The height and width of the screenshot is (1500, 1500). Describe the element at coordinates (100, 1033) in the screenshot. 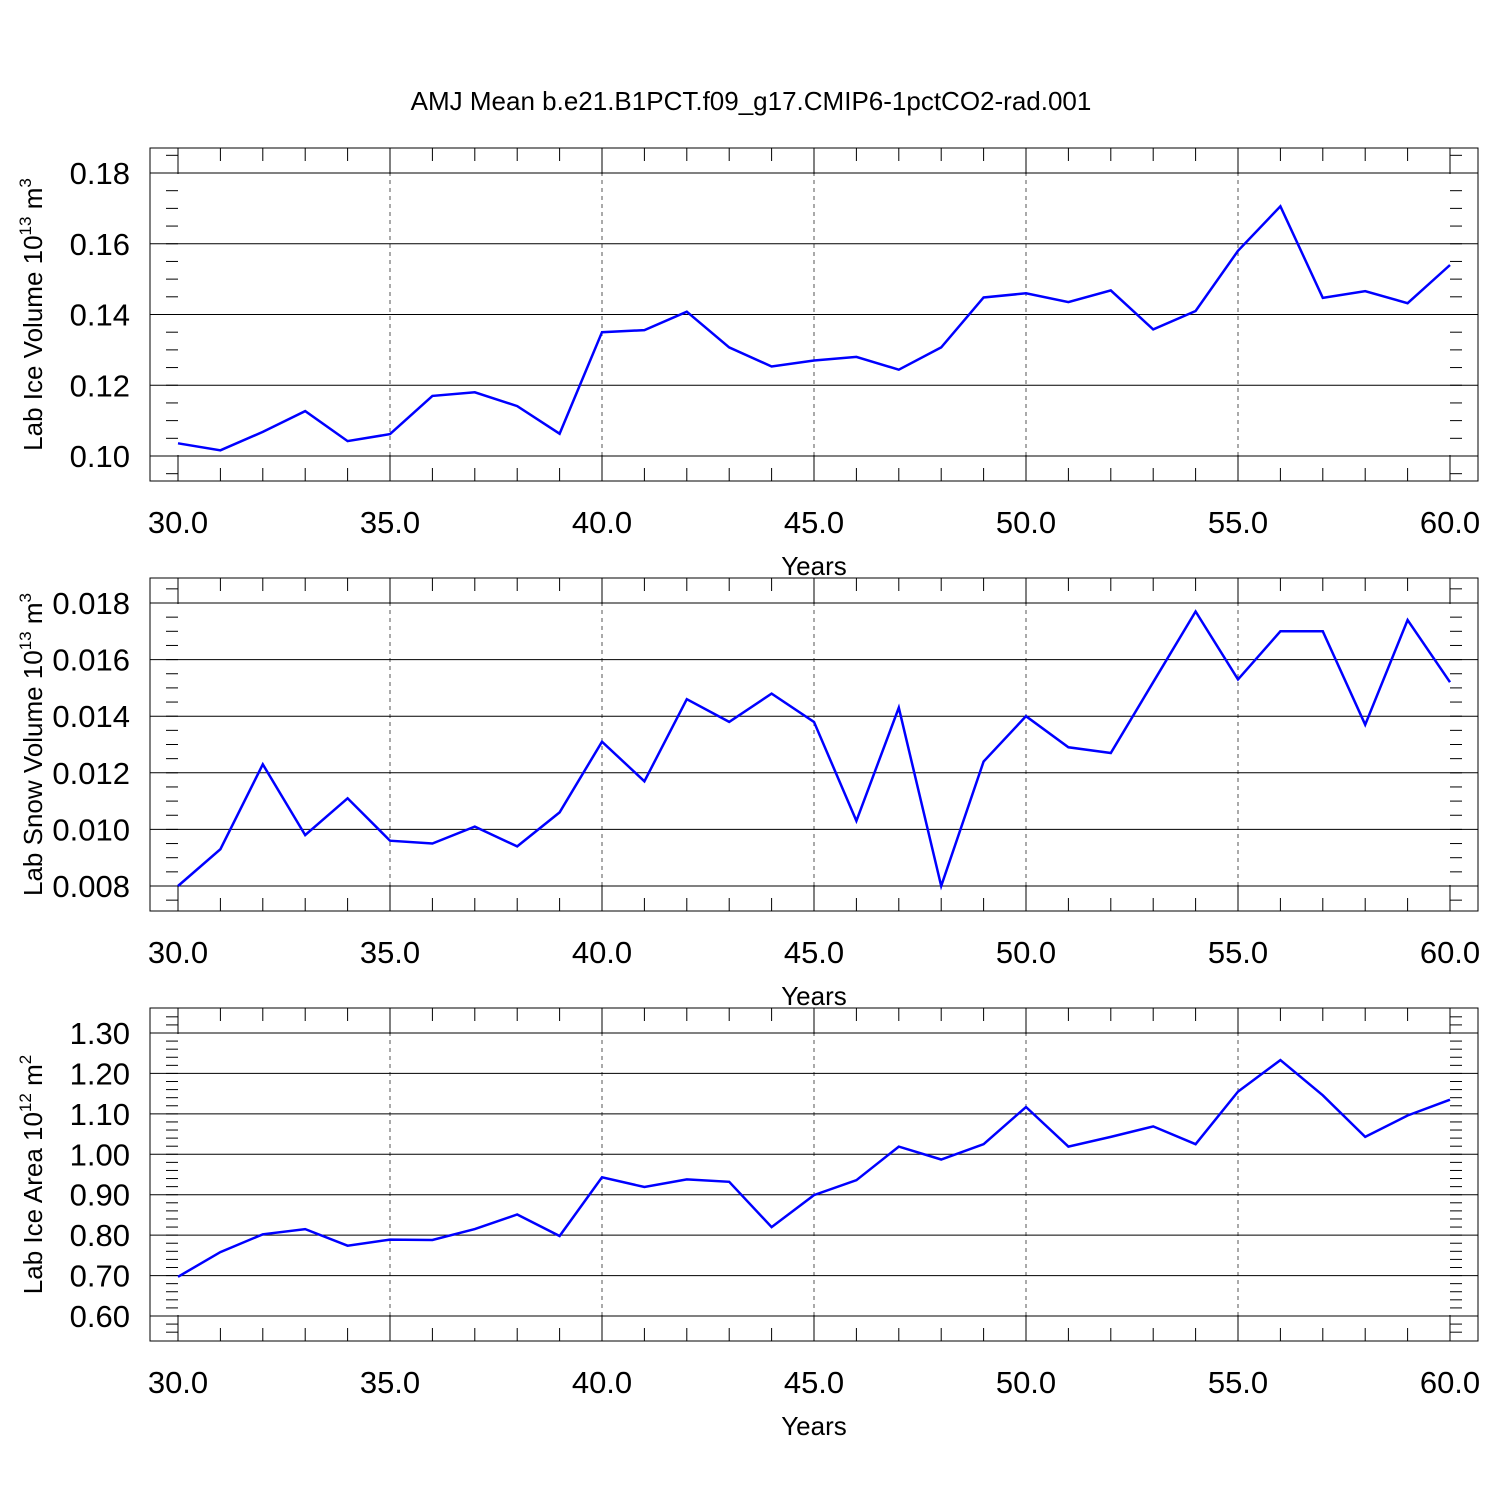

I see `y-tick-label: 1.30` at that location.